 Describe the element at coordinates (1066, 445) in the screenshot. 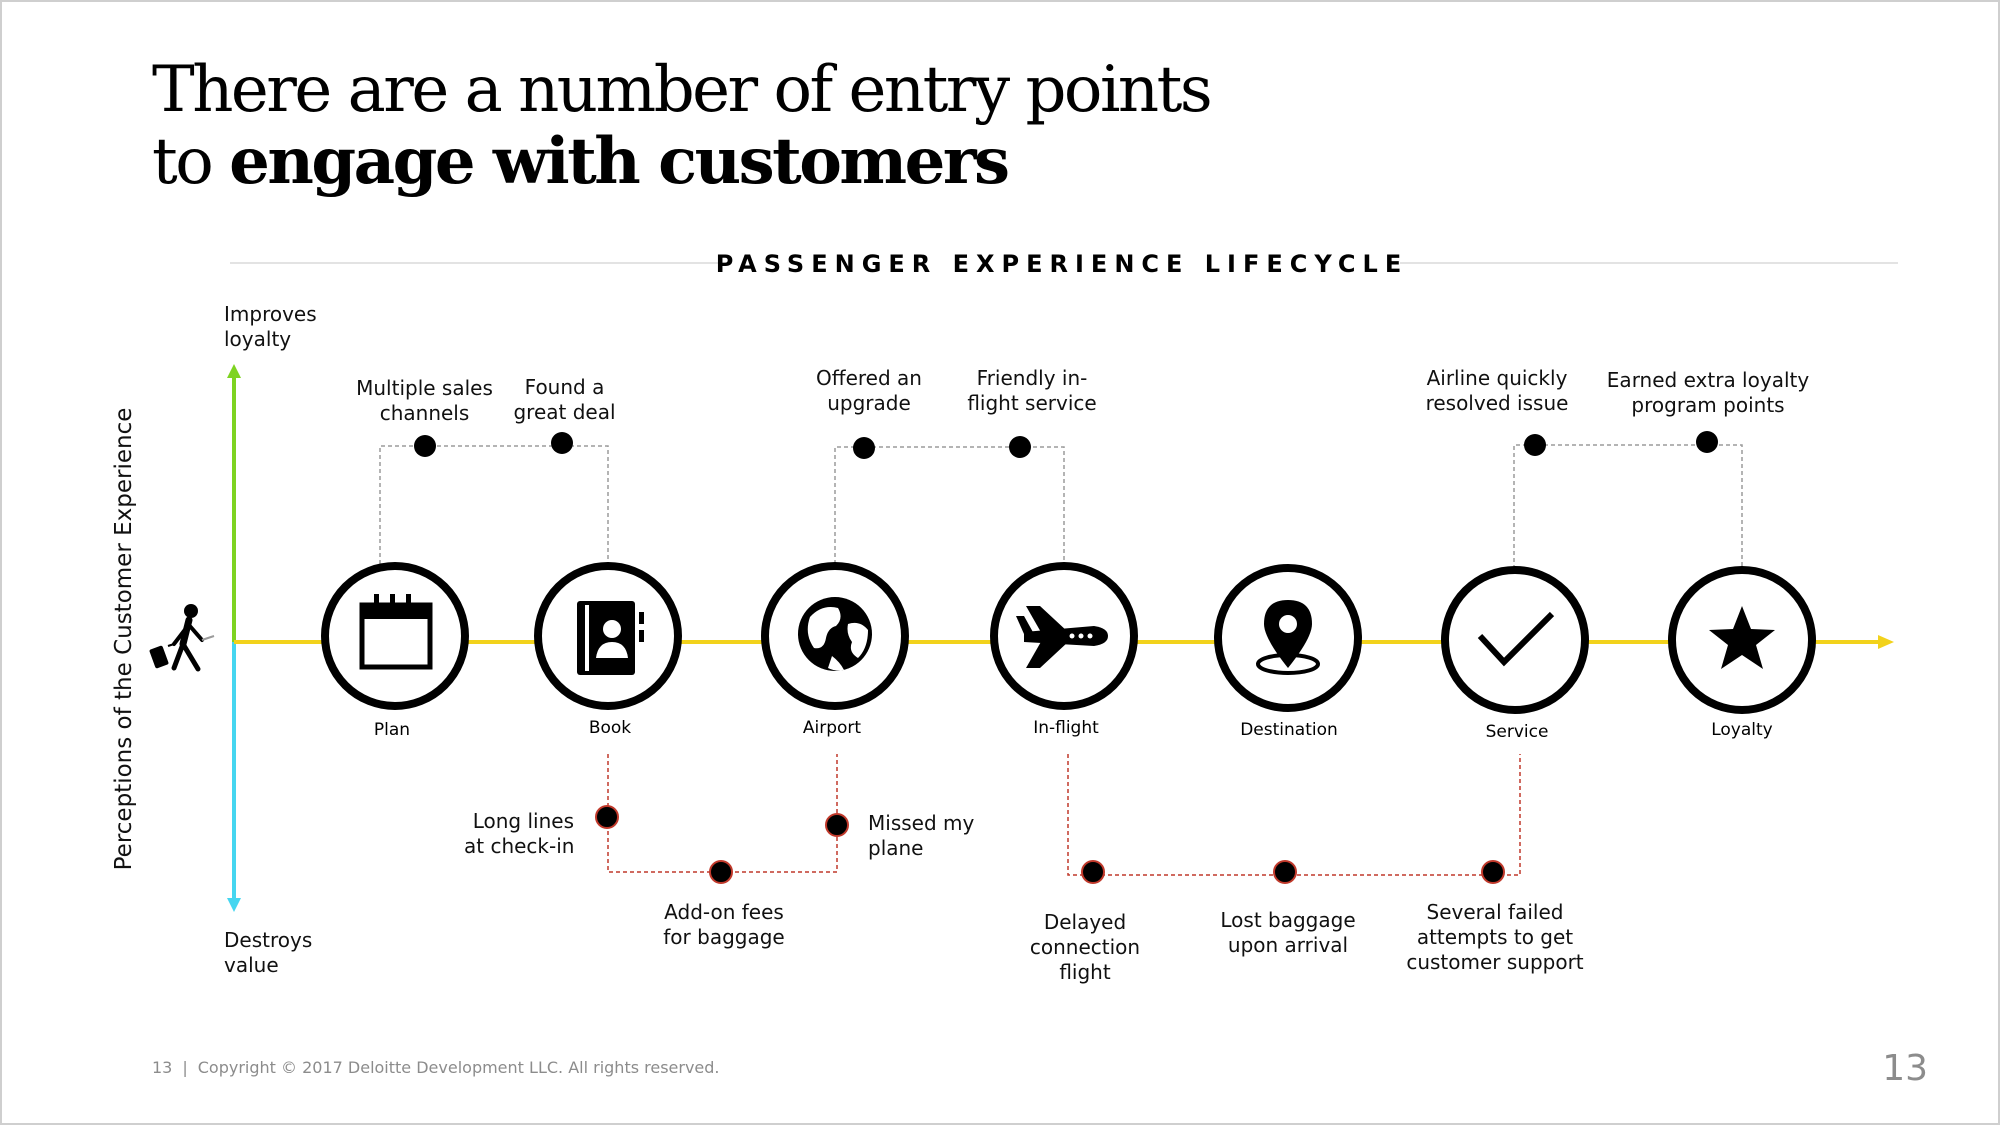

I see `positive-dots` at that location.